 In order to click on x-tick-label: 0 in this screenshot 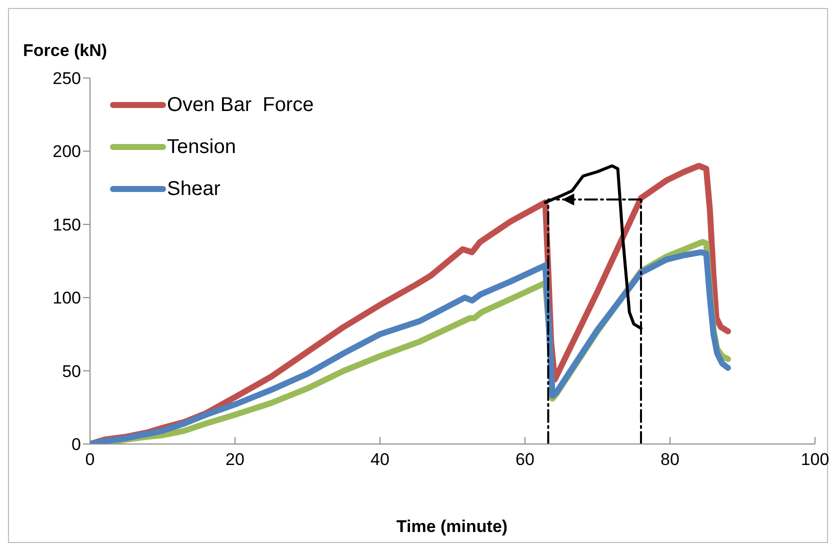, I will do `click(90, 460)`.